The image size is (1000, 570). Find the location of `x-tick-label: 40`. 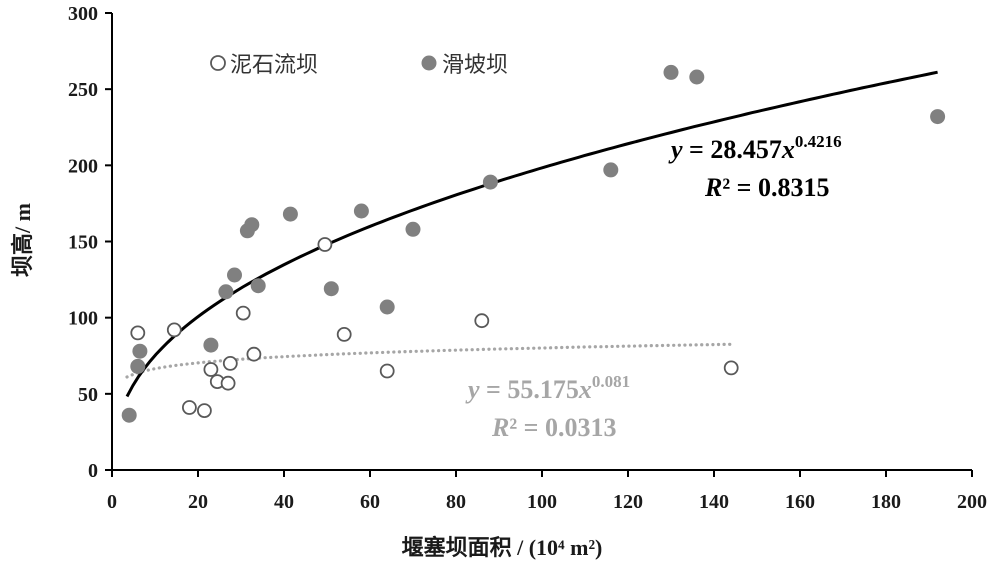

x-tick-label: 40 is located at coordinates (284, 502).